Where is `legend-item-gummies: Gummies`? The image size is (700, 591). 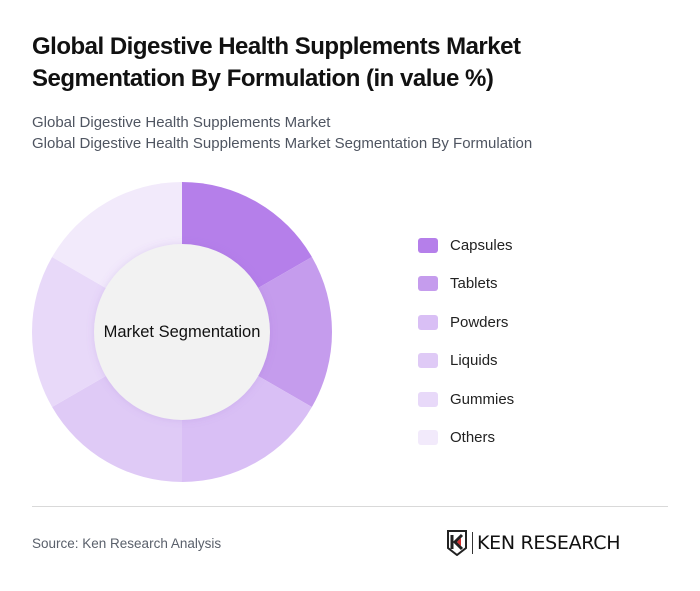
legend-item-gummies: Gummies is located at coordinates (466, 399).